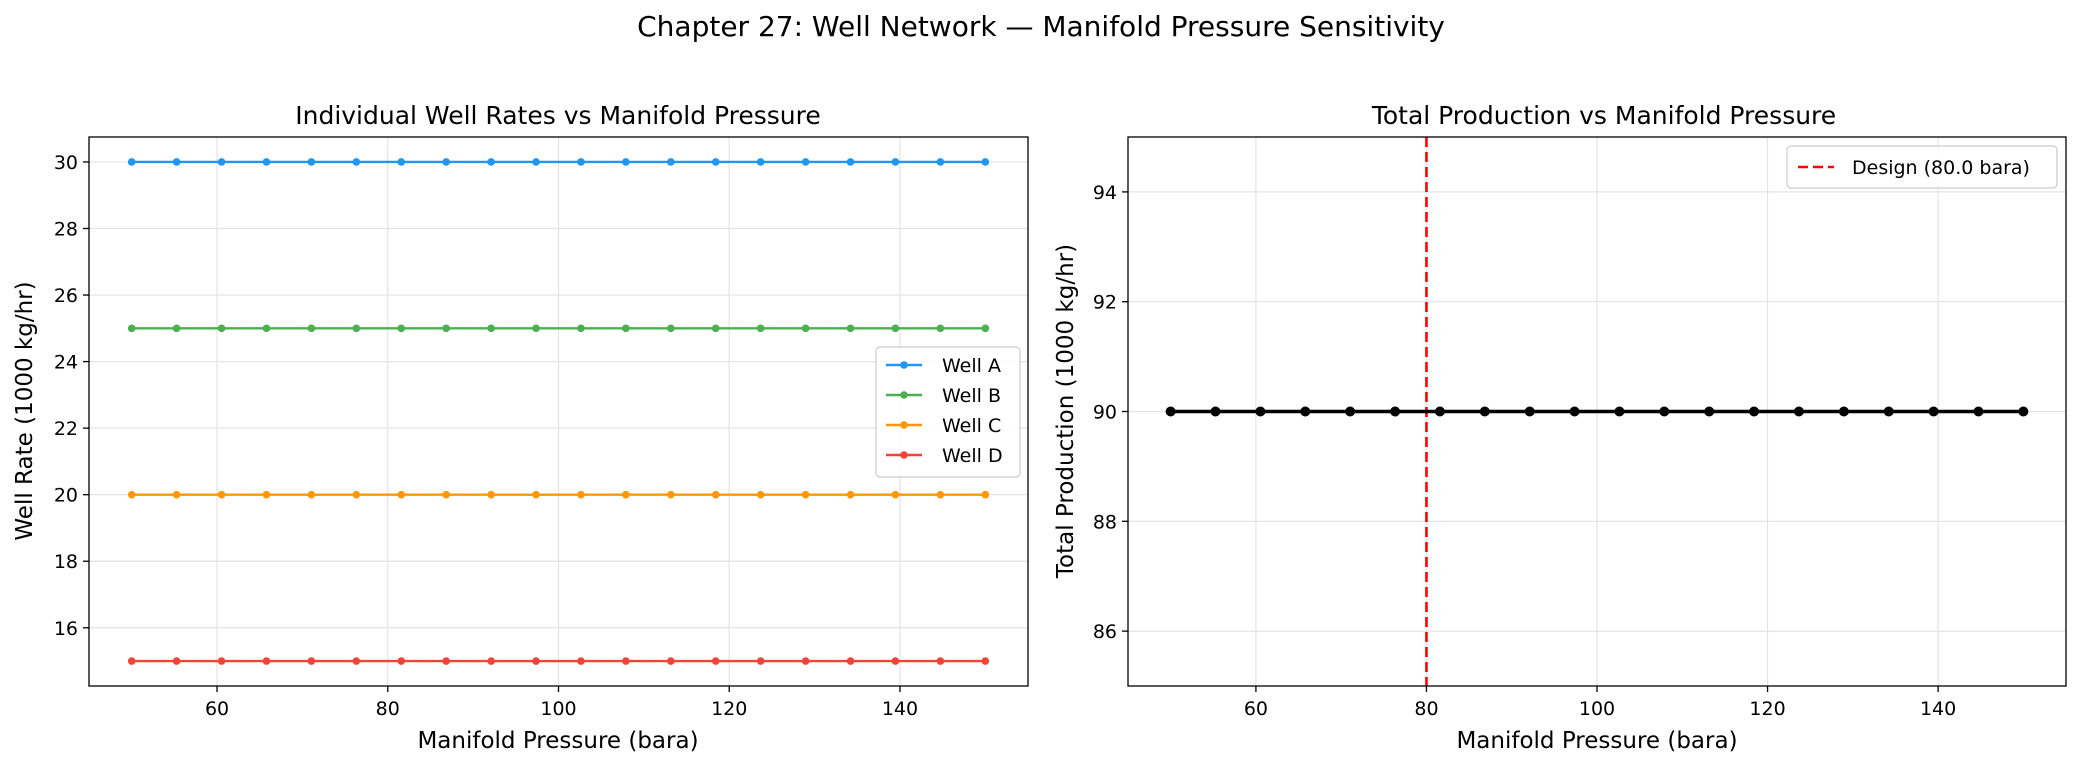 Image resolution: width=2082 pixels, height=768 pixels. Describe the element at coordinates (1938, 709) in the screenshot. I see `total-production-xtick-label: 140` at that location.